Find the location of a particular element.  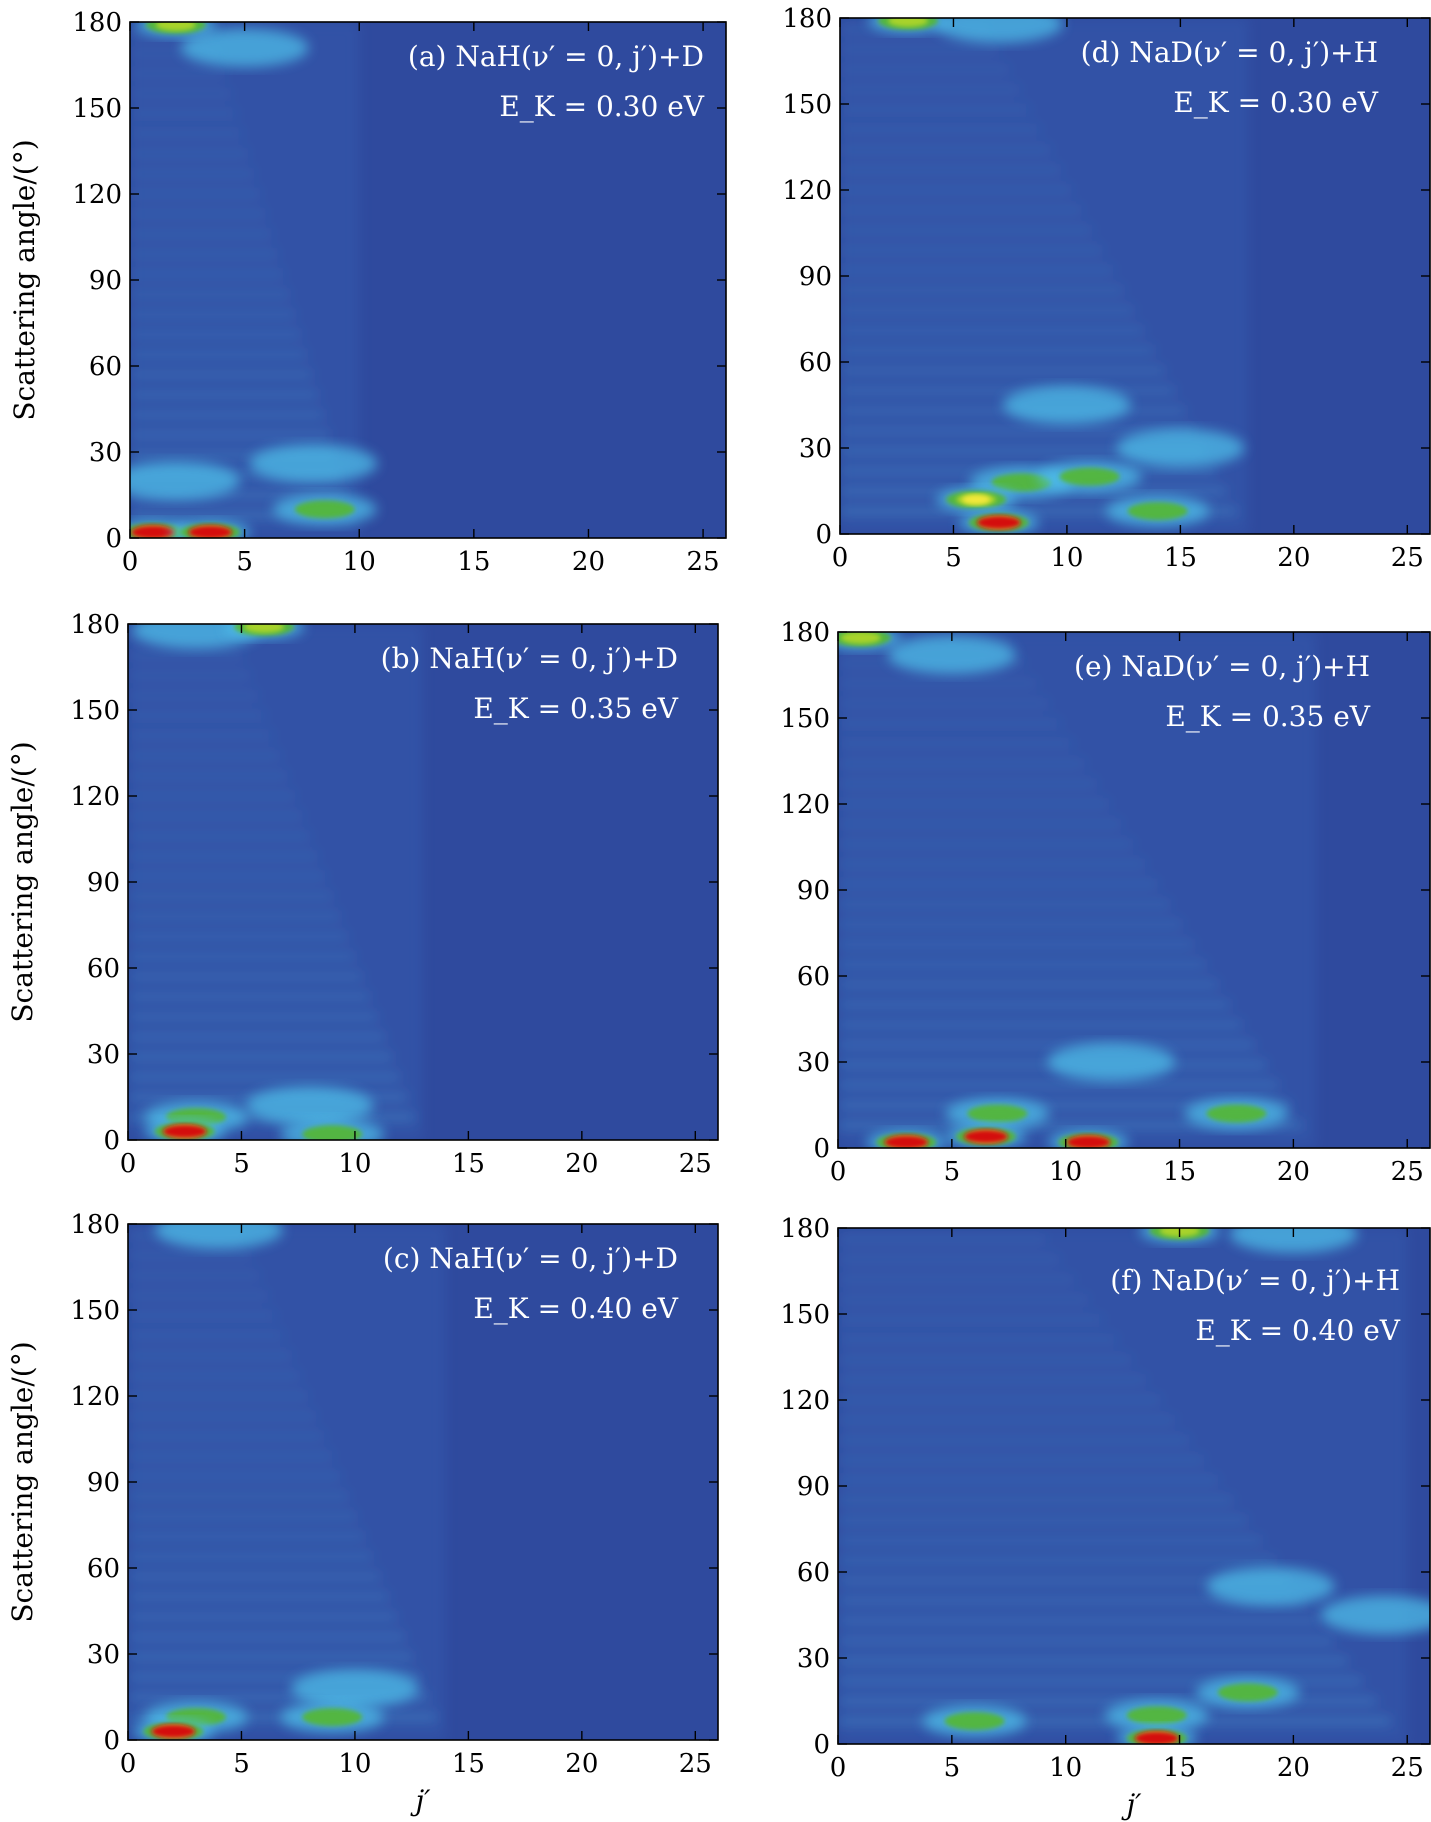

panel-label: (c) NaH(ν′ = 0, j′)+D is located at coordinates (530, 1258).